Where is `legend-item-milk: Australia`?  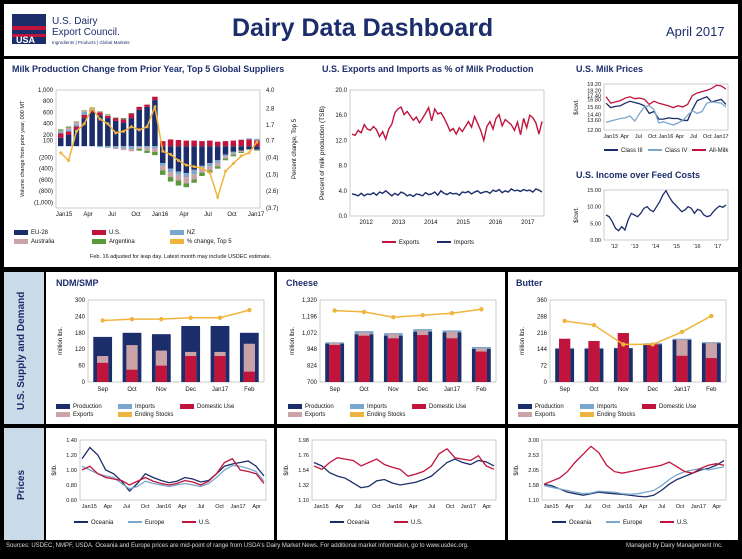
legend-item-milk: Australia is located at coordinates (34, 242).